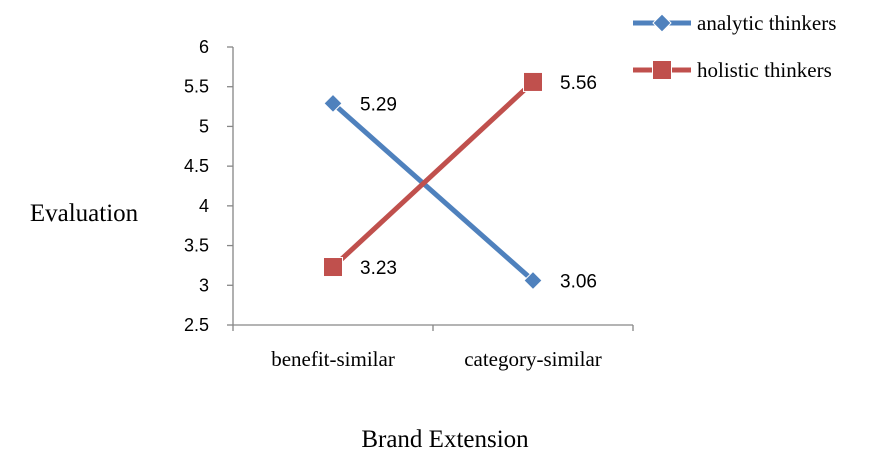 Image resolution: width=881 pixels, height=452 pixels. Describe the element at coordinates (84, 213) in the screenshot. I see `y-axis-title: Evaluation` at that location.